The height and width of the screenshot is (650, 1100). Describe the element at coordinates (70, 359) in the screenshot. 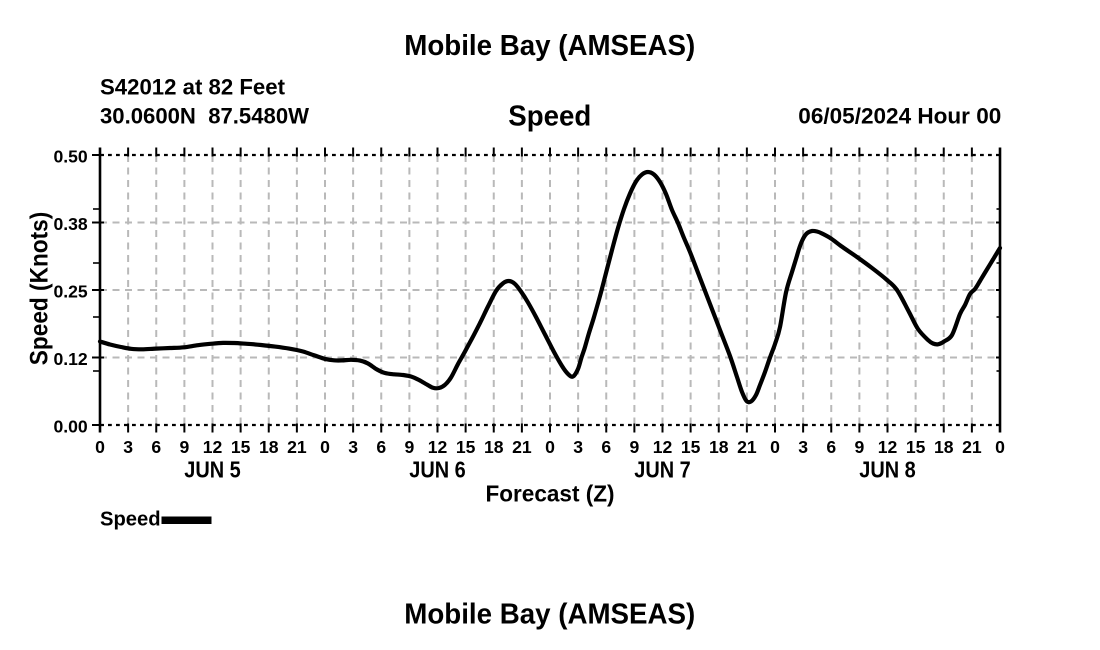

I see `svg-text: 0.12` at that location.